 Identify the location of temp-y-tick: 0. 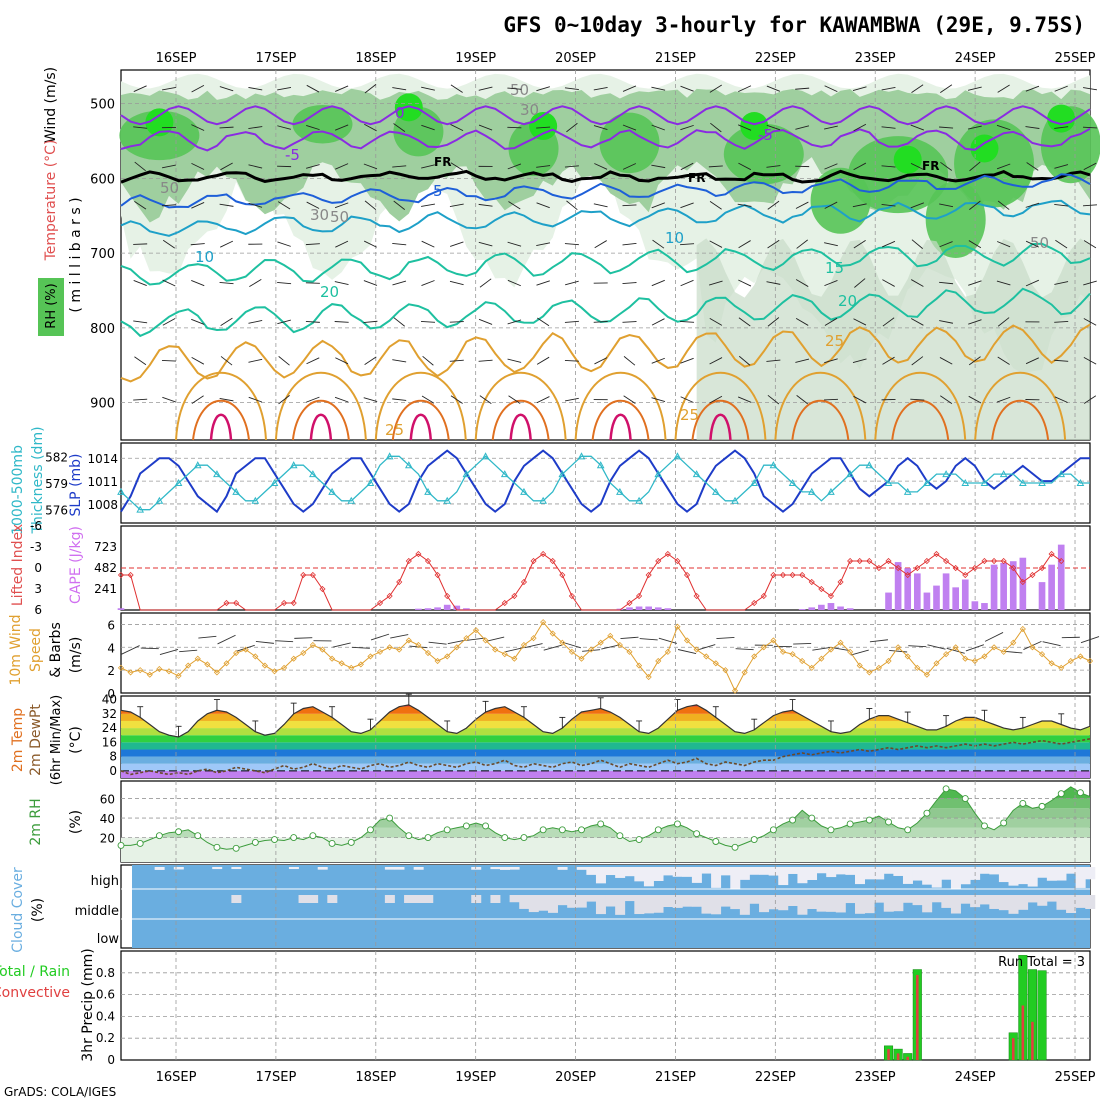
(113, 771).